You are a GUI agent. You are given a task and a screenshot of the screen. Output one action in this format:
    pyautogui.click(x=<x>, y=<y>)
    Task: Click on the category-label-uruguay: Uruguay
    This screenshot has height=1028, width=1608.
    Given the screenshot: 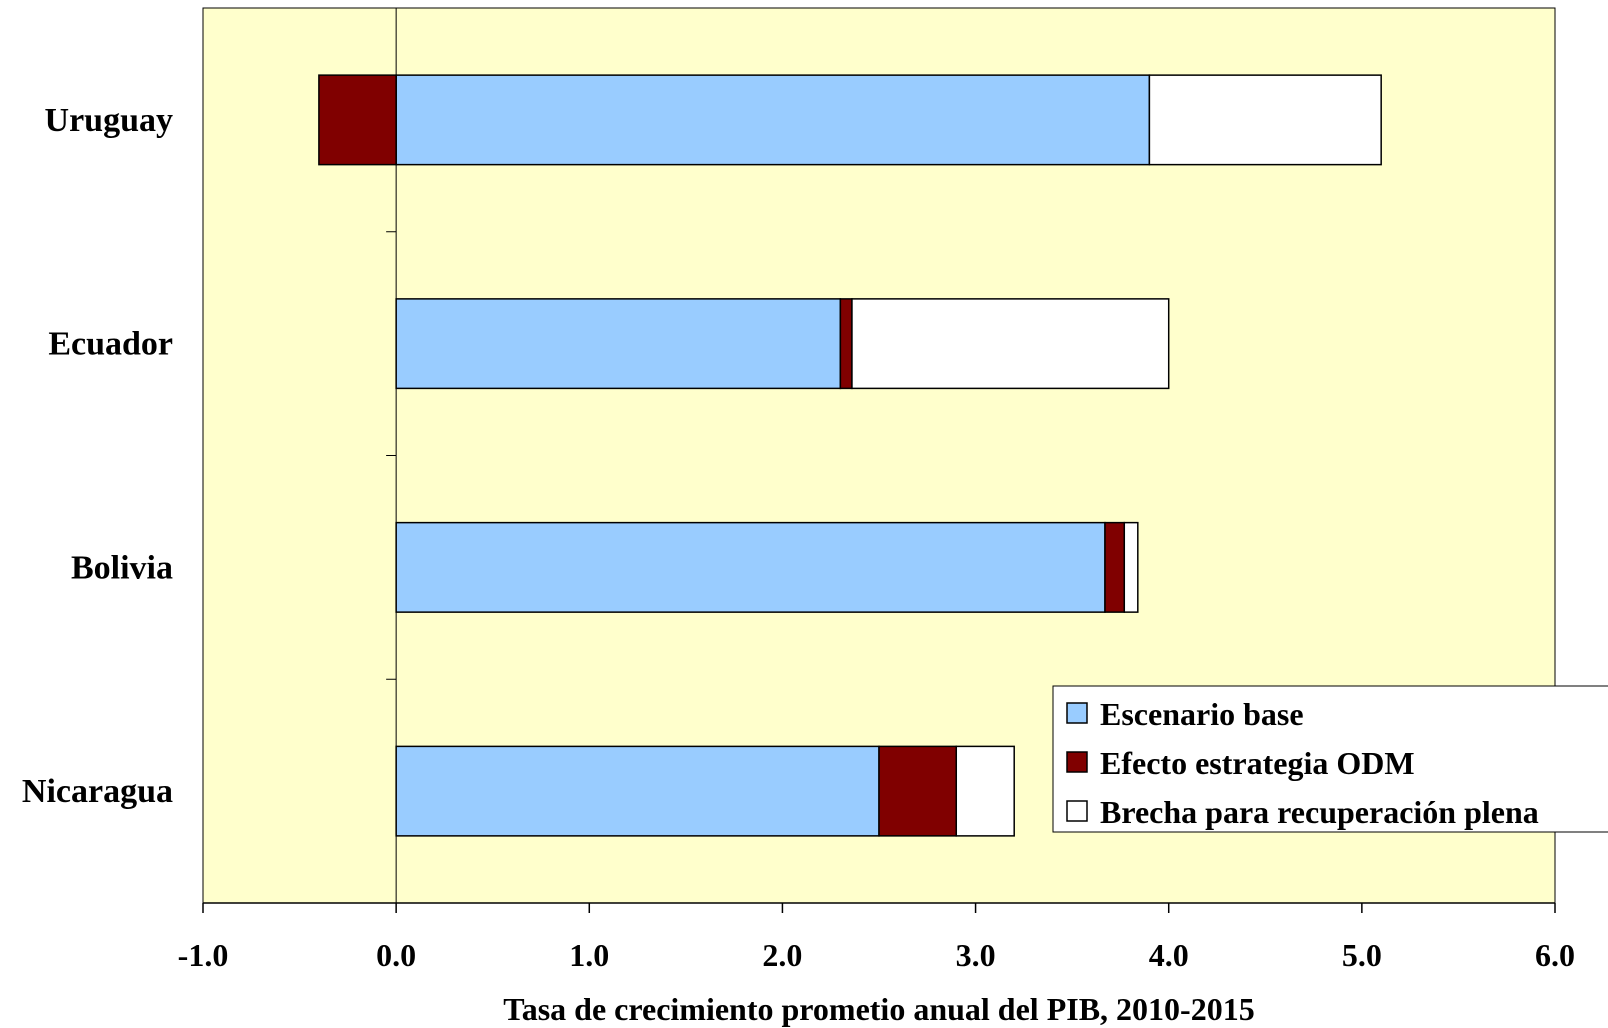 What is the action you would take?
    pyautogui.click(x=109, y=120)
    